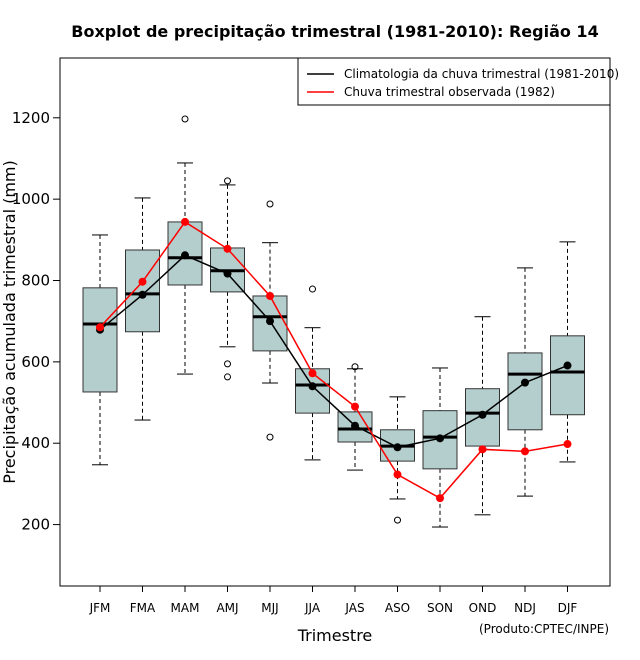  What do you see at coordinates (185, 245) in the screenshot?
I see `box-MAM` at bounding box center [185, 245].